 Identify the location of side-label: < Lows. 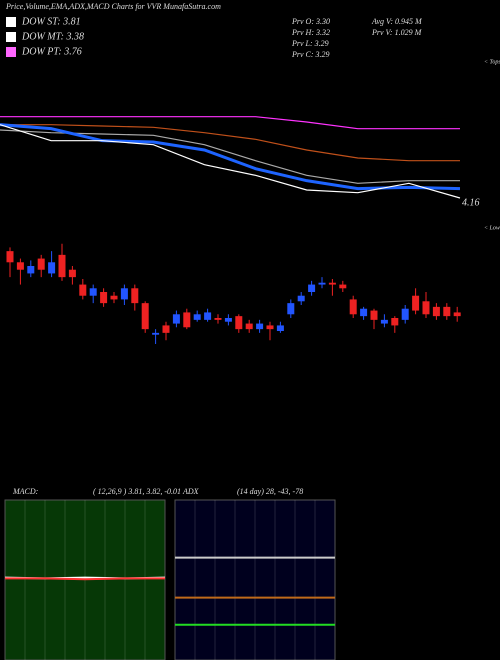
(492, 228).